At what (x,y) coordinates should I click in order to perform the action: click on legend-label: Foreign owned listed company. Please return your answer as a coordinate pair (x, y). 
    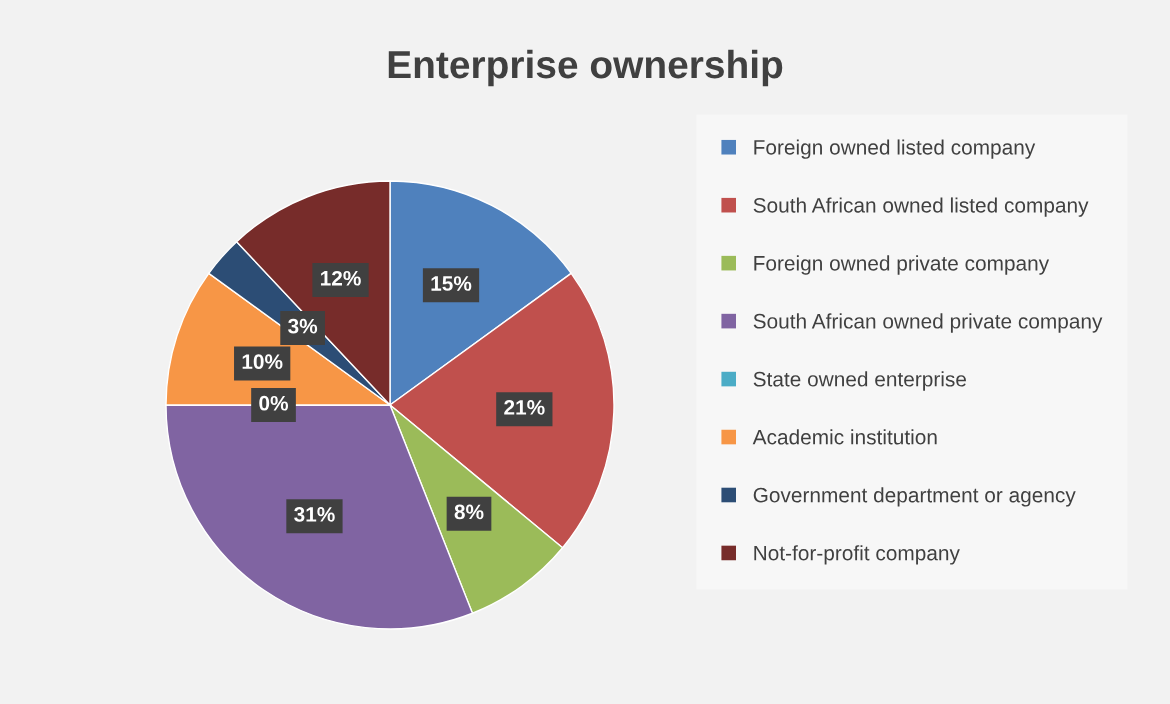
    Looking at the image, I should click on (895, 149).